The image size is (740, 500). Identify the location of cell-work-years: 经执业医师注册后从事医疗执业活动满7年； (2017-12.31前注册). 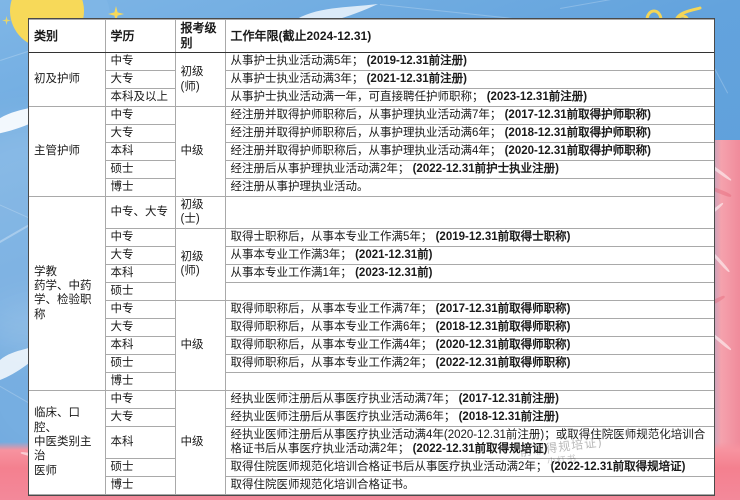
(469, 399).